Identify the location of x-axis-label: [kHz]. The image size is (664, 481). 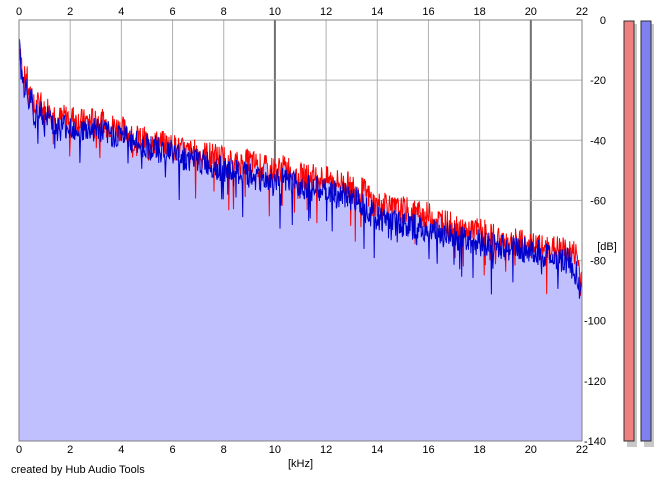
(300, 464).